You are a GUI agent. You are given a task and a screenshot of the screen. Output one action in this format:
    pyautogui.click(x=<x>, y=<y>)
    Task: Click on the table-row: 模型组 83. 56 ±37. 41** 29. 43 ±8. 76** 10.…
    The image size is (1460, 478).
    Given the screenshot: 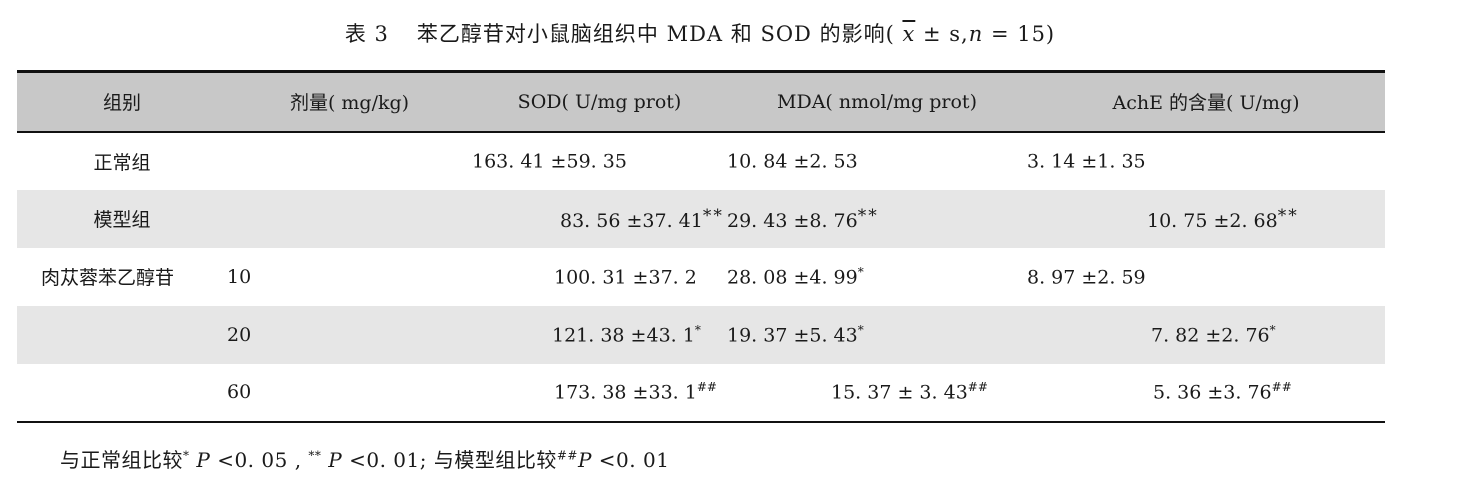 What is the action you would take?
    pyautogui.click(x=701, y=218)
    